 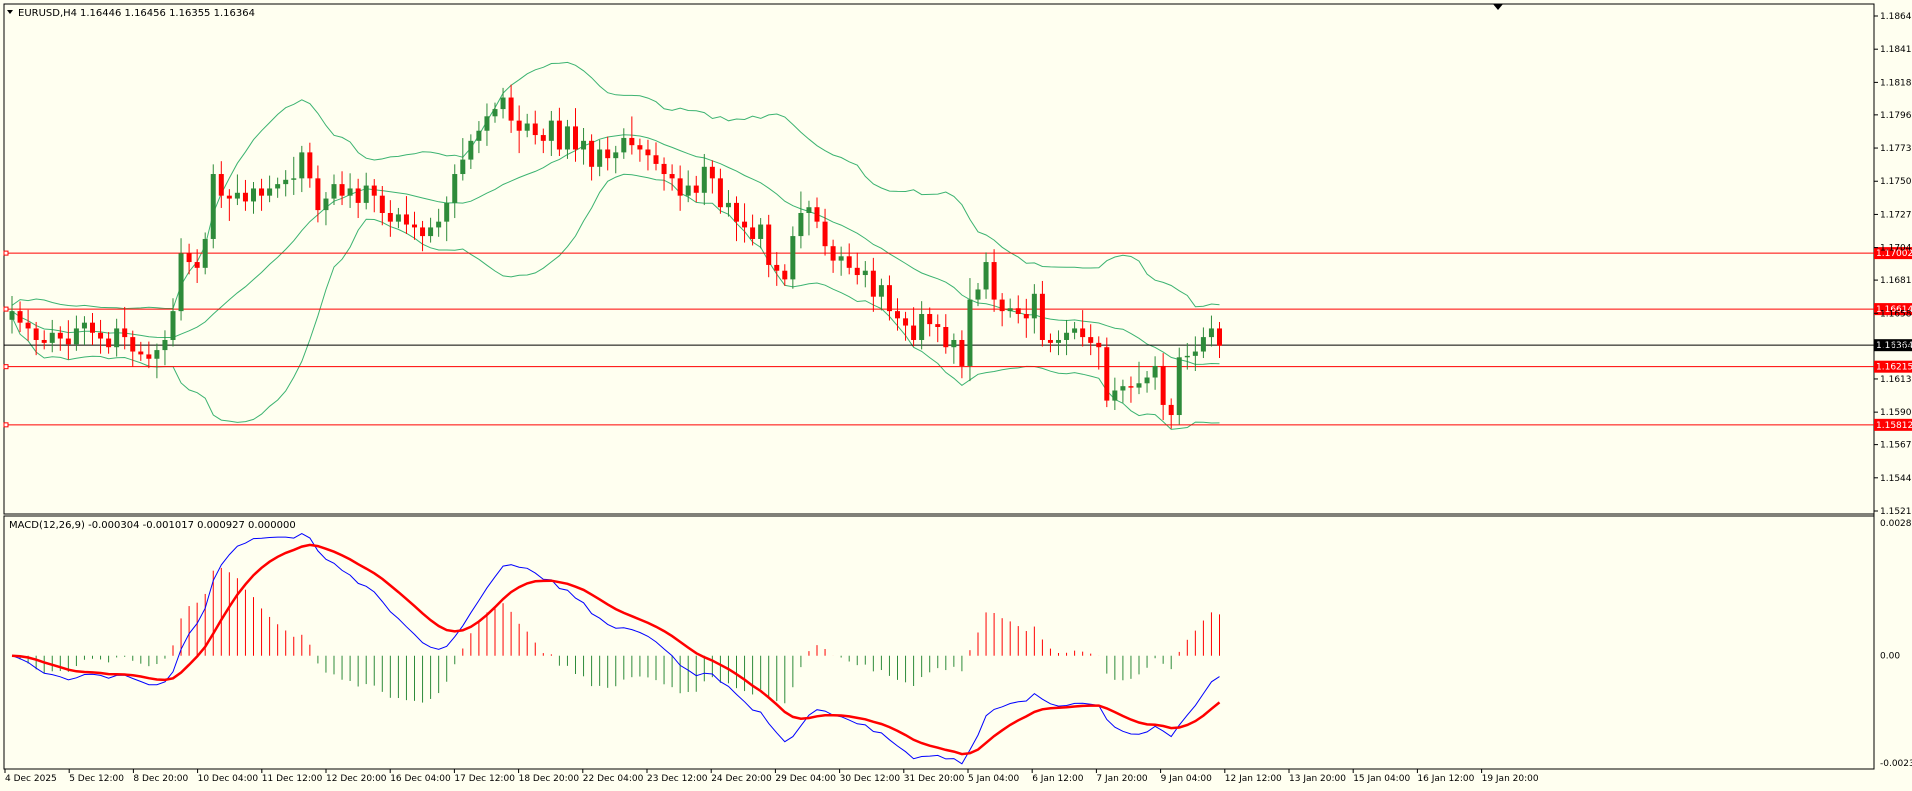 I want to click on price-tick-label: 1.16355, so click(x=1896, y=347).